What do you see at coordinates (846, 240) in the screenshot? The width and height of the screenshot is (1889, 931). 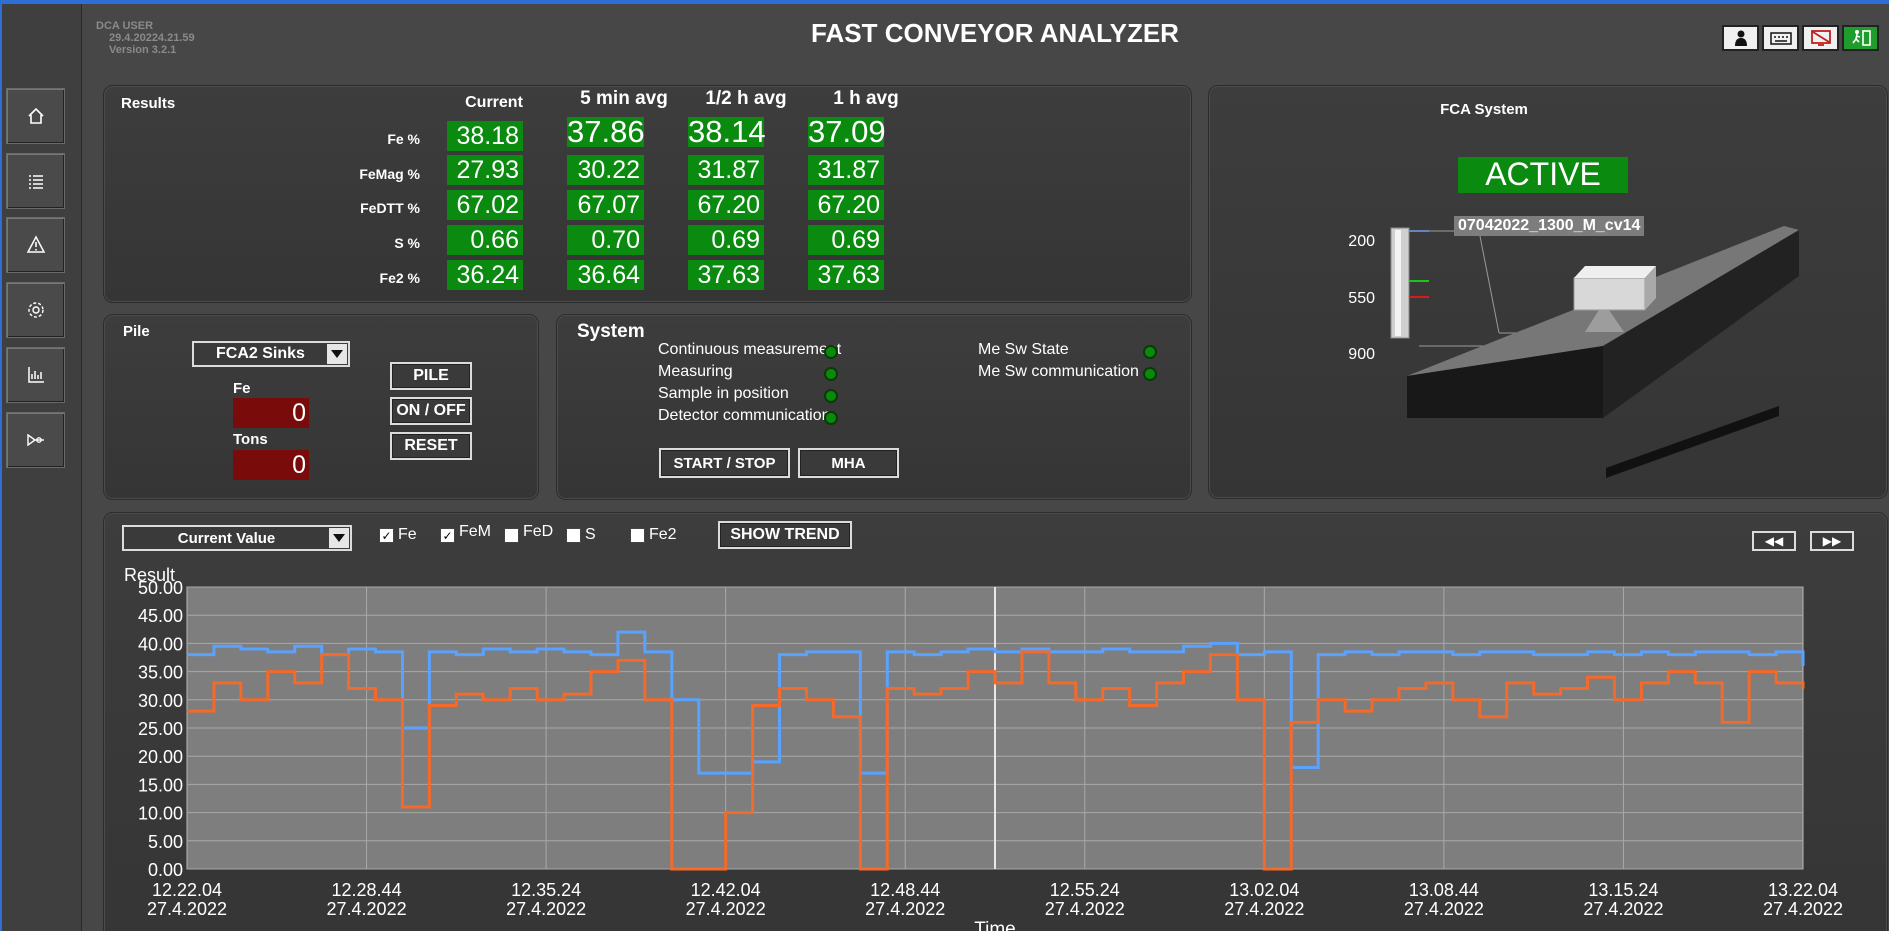 I see `s-1h: 0.69` at bounding box center [846, 240].